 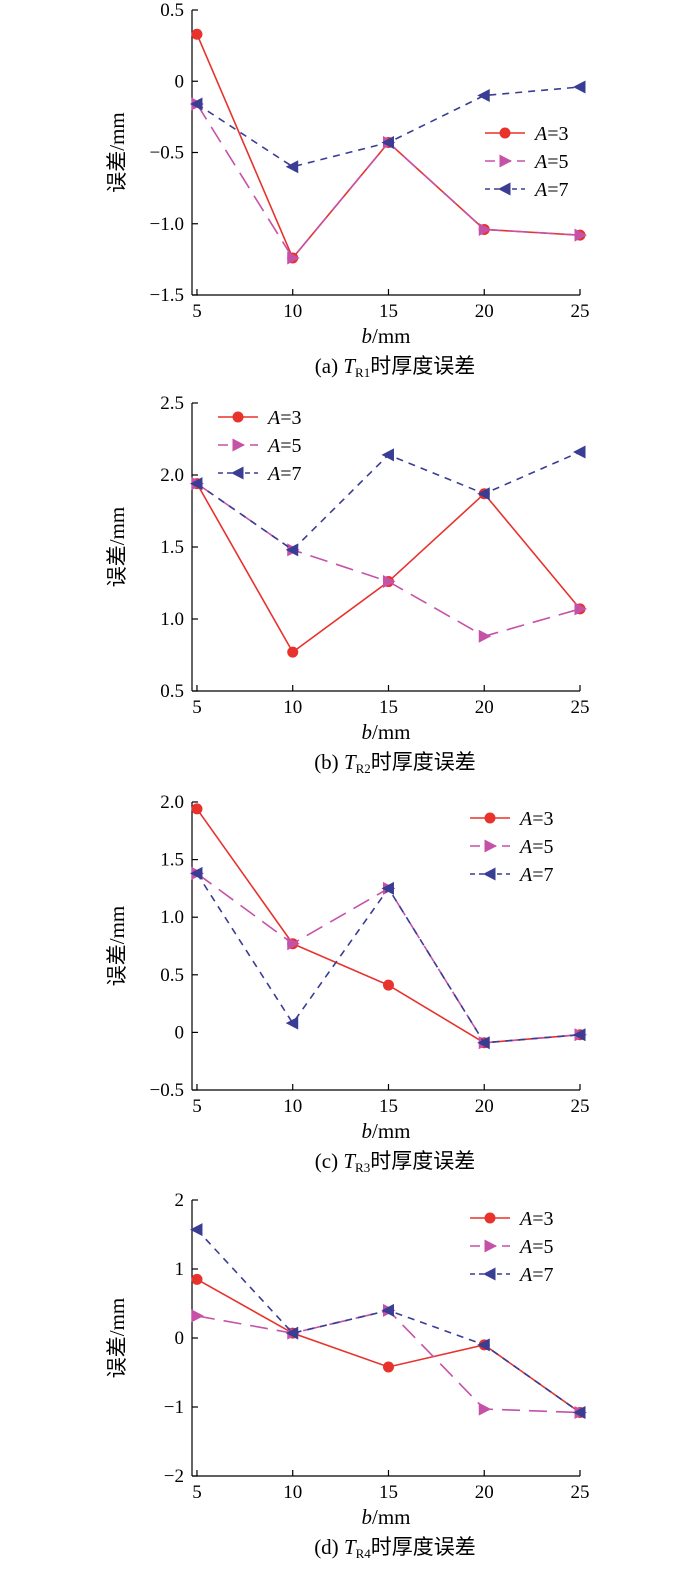 I want to click on caption-subscript: R2, so click(x=363, y=768).